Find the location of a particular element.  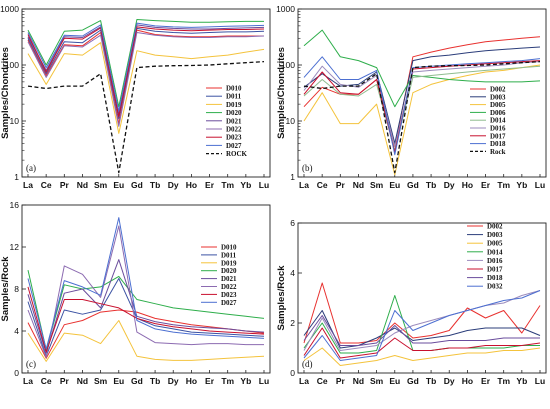

y-tick-label: 8 is located at coordinates (16, 289).